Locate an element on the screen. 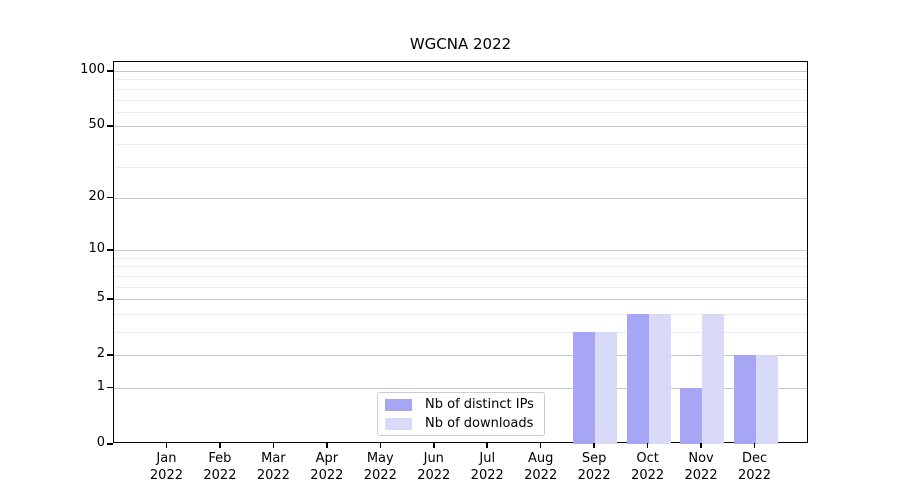  x-tick-month: Sep is located at coordinates (594, 458).